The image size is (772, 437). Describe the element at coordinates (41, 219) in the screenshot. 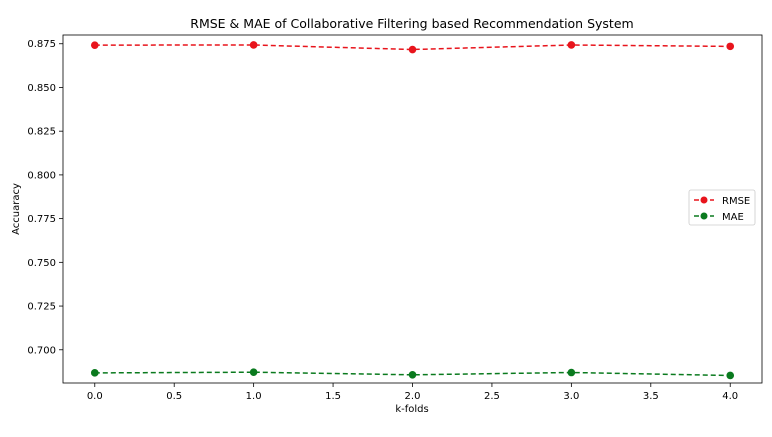

I see `y-tick-label: 0.775` at that location.